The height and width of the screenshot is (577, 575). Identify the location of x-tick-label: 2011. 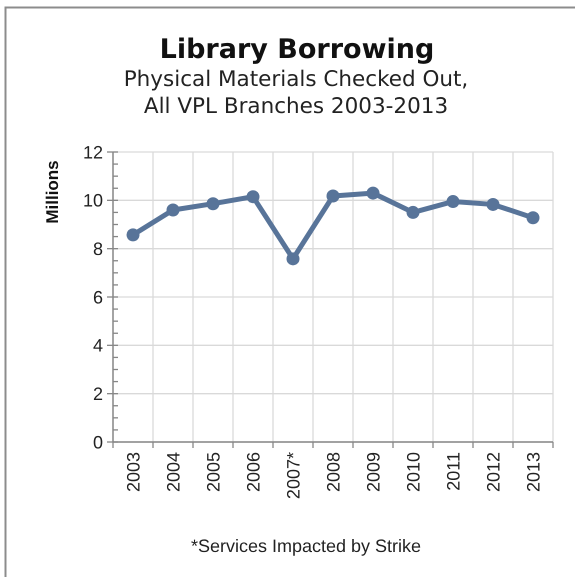
(453, 471).